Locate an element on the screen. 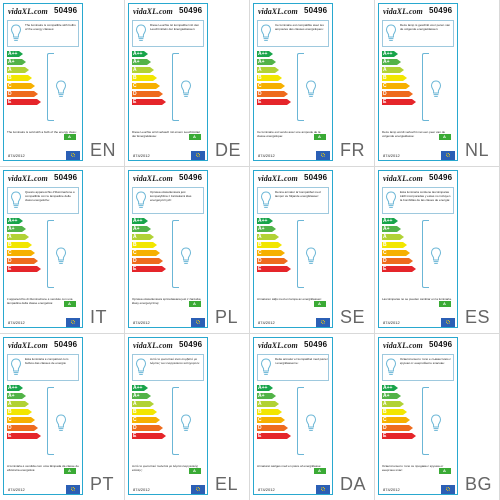 The height and width of the screenshot is (500, 500). language-code: PL is located at coordinates (227, 317).